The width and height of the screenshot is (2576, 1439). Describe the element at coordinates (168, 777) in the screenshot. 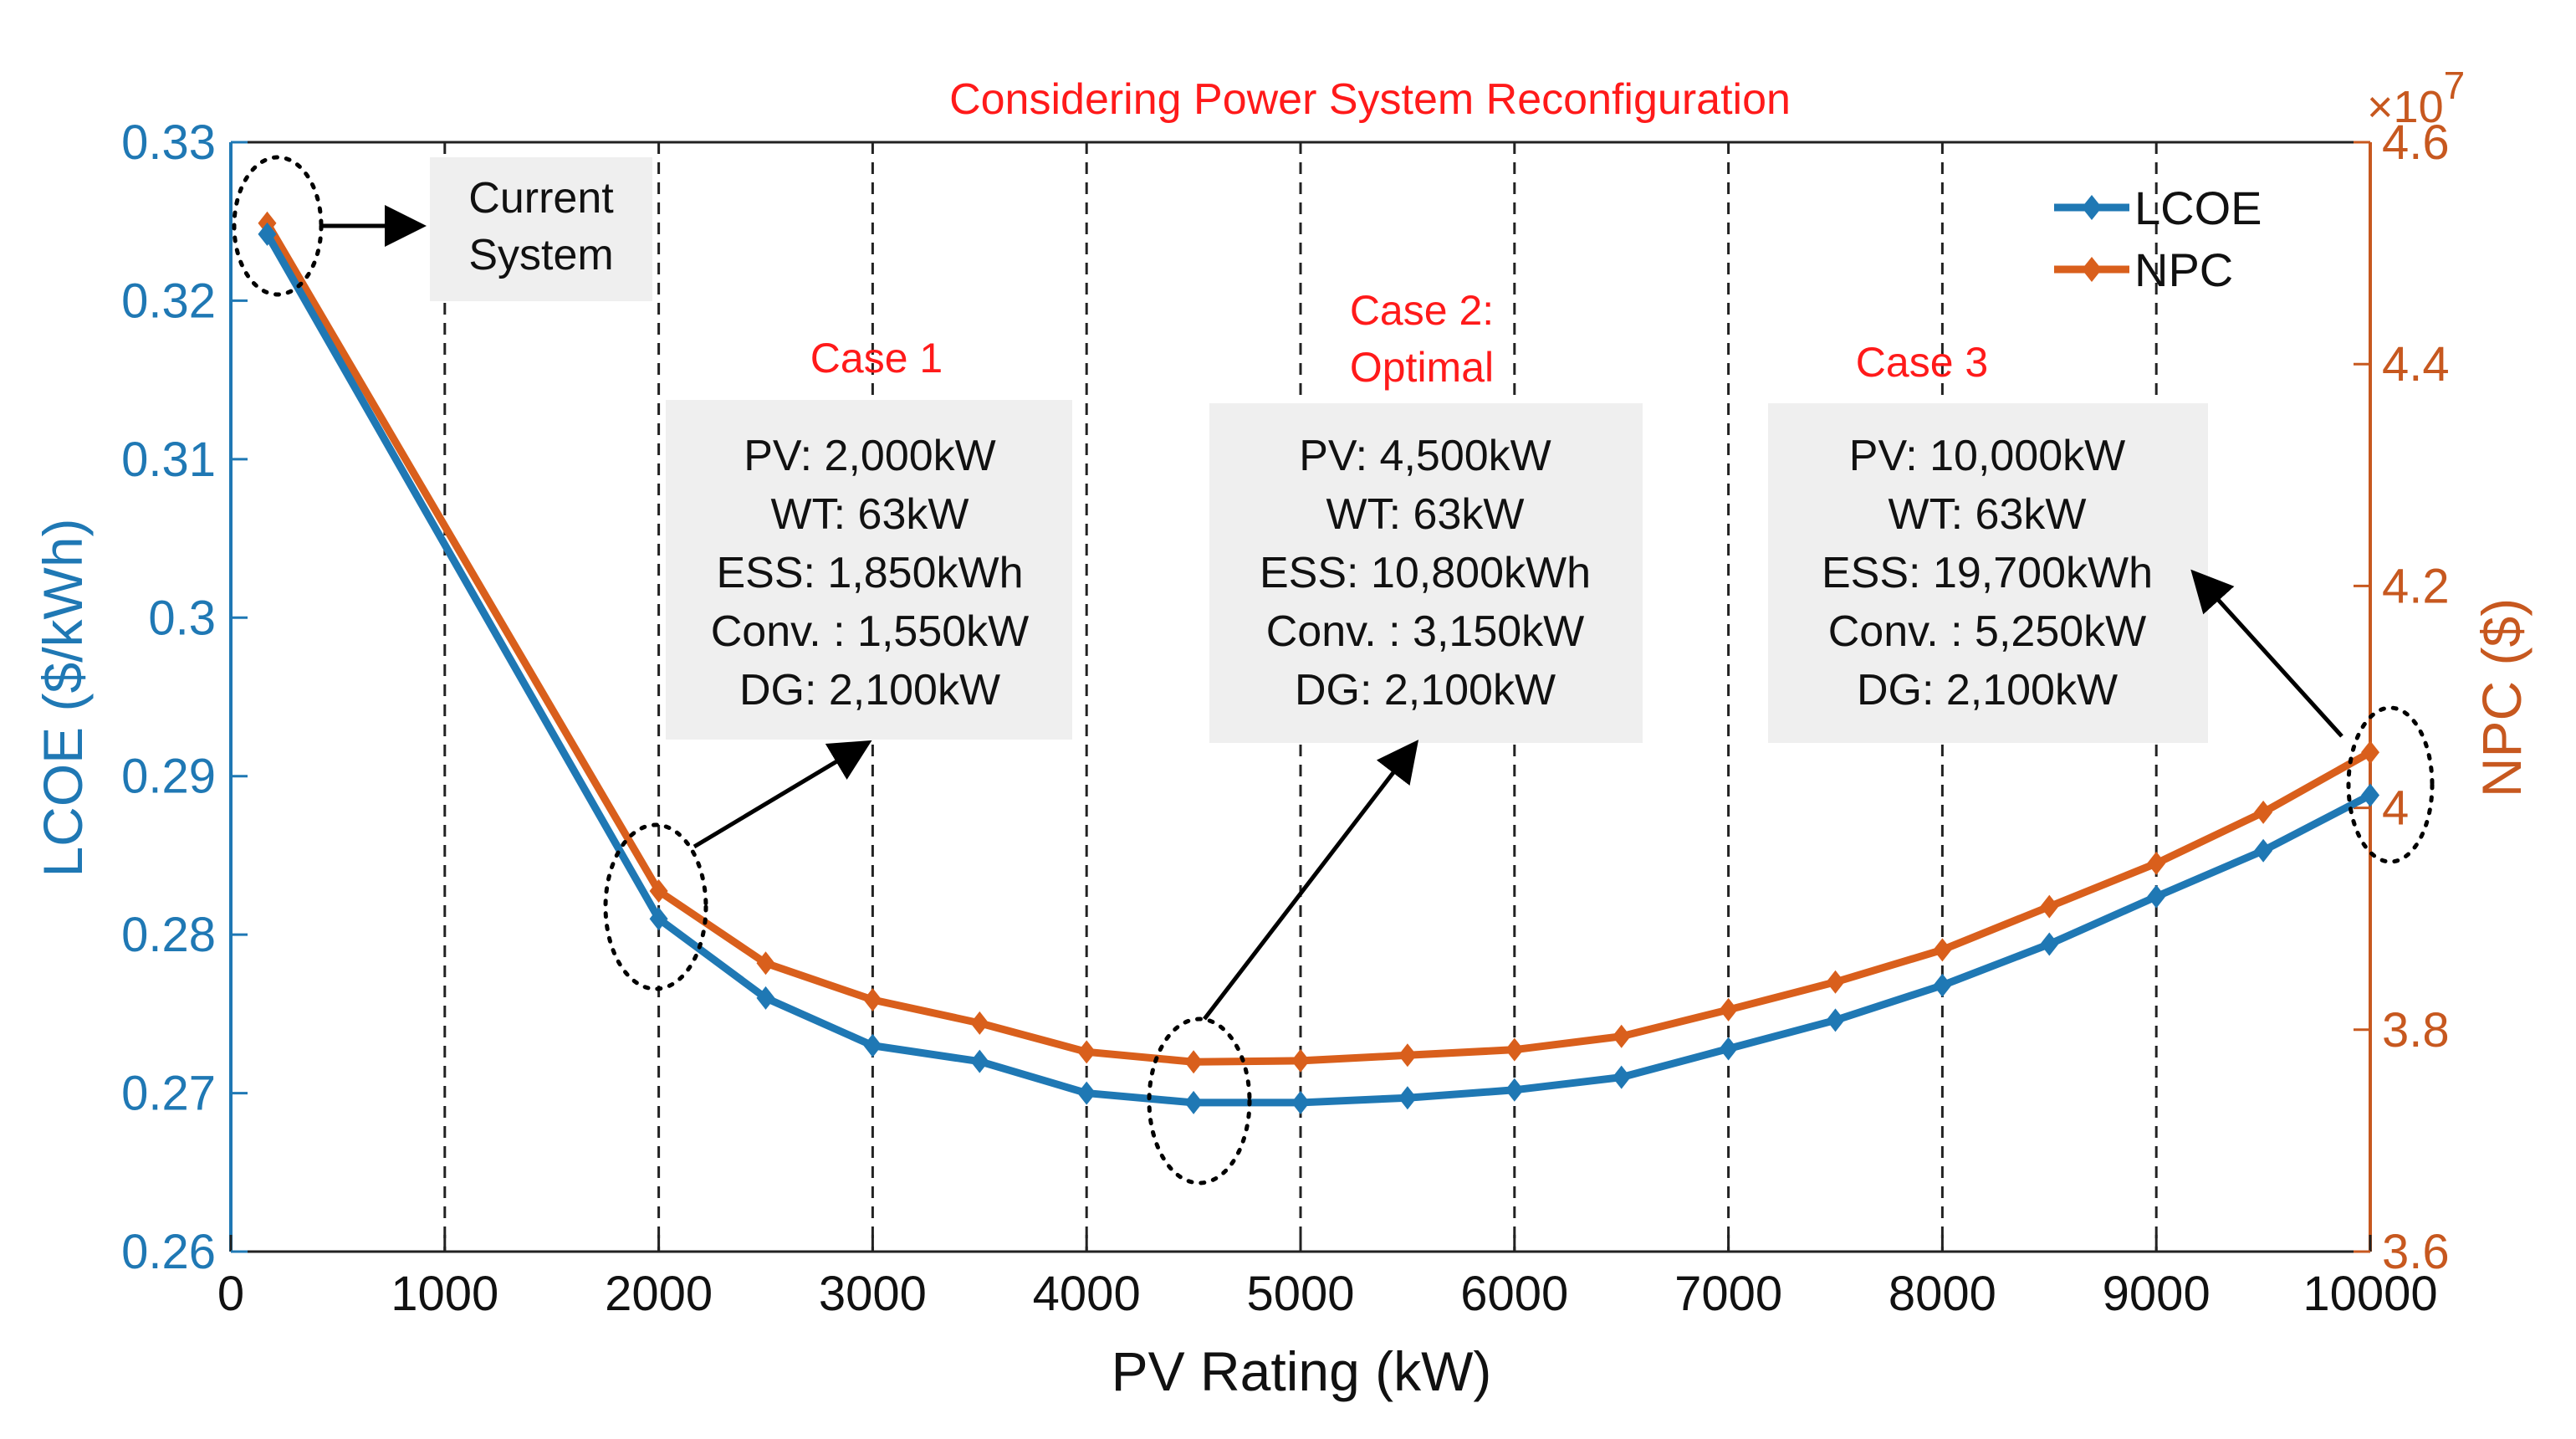

I see `y-left-tick-label: 0.29` at that location.